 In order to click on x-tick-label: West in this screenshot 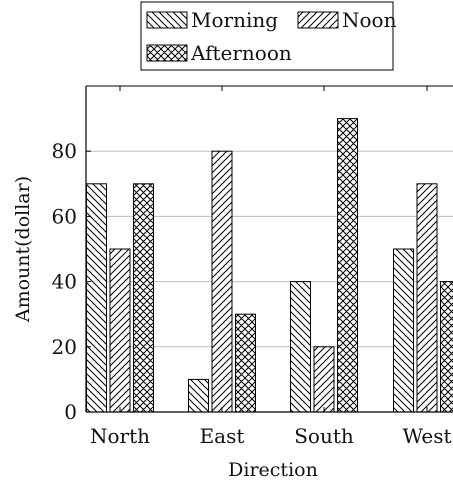, I will do `click(426, 436)`.